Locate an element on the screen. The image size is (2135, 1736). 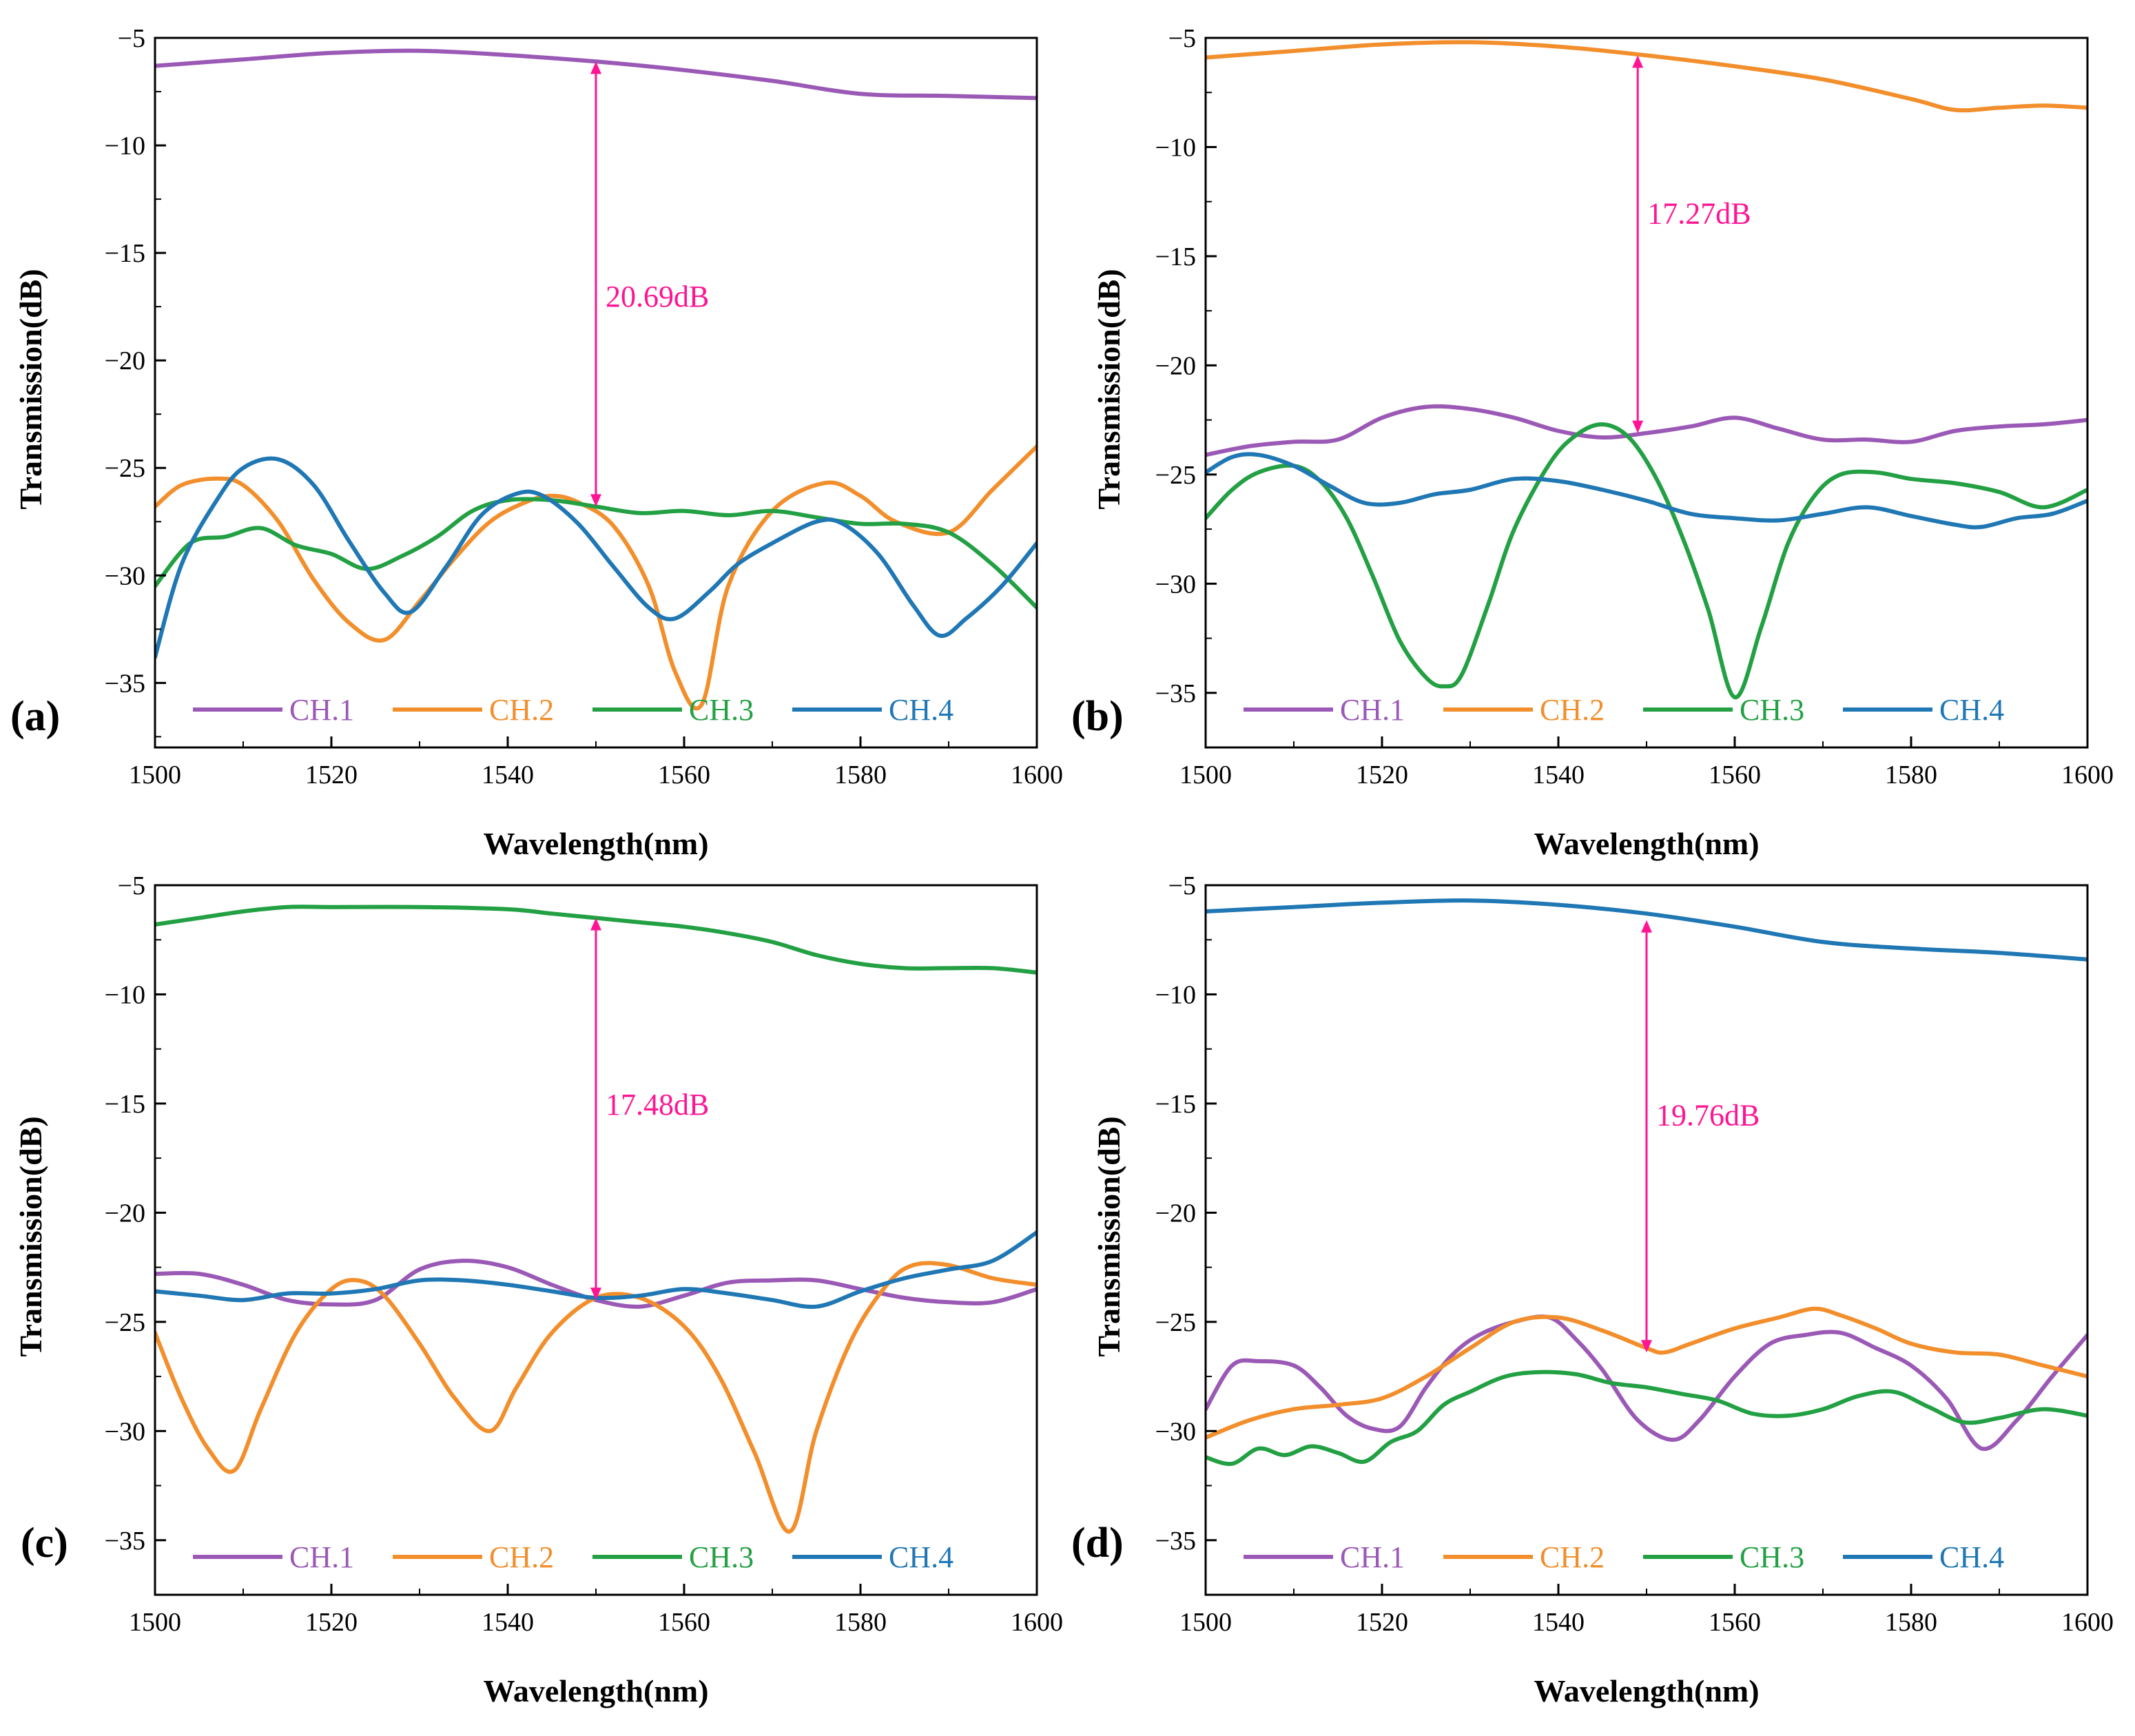
annotation-label: 17.48dB is located at coordinates (657, 1105).